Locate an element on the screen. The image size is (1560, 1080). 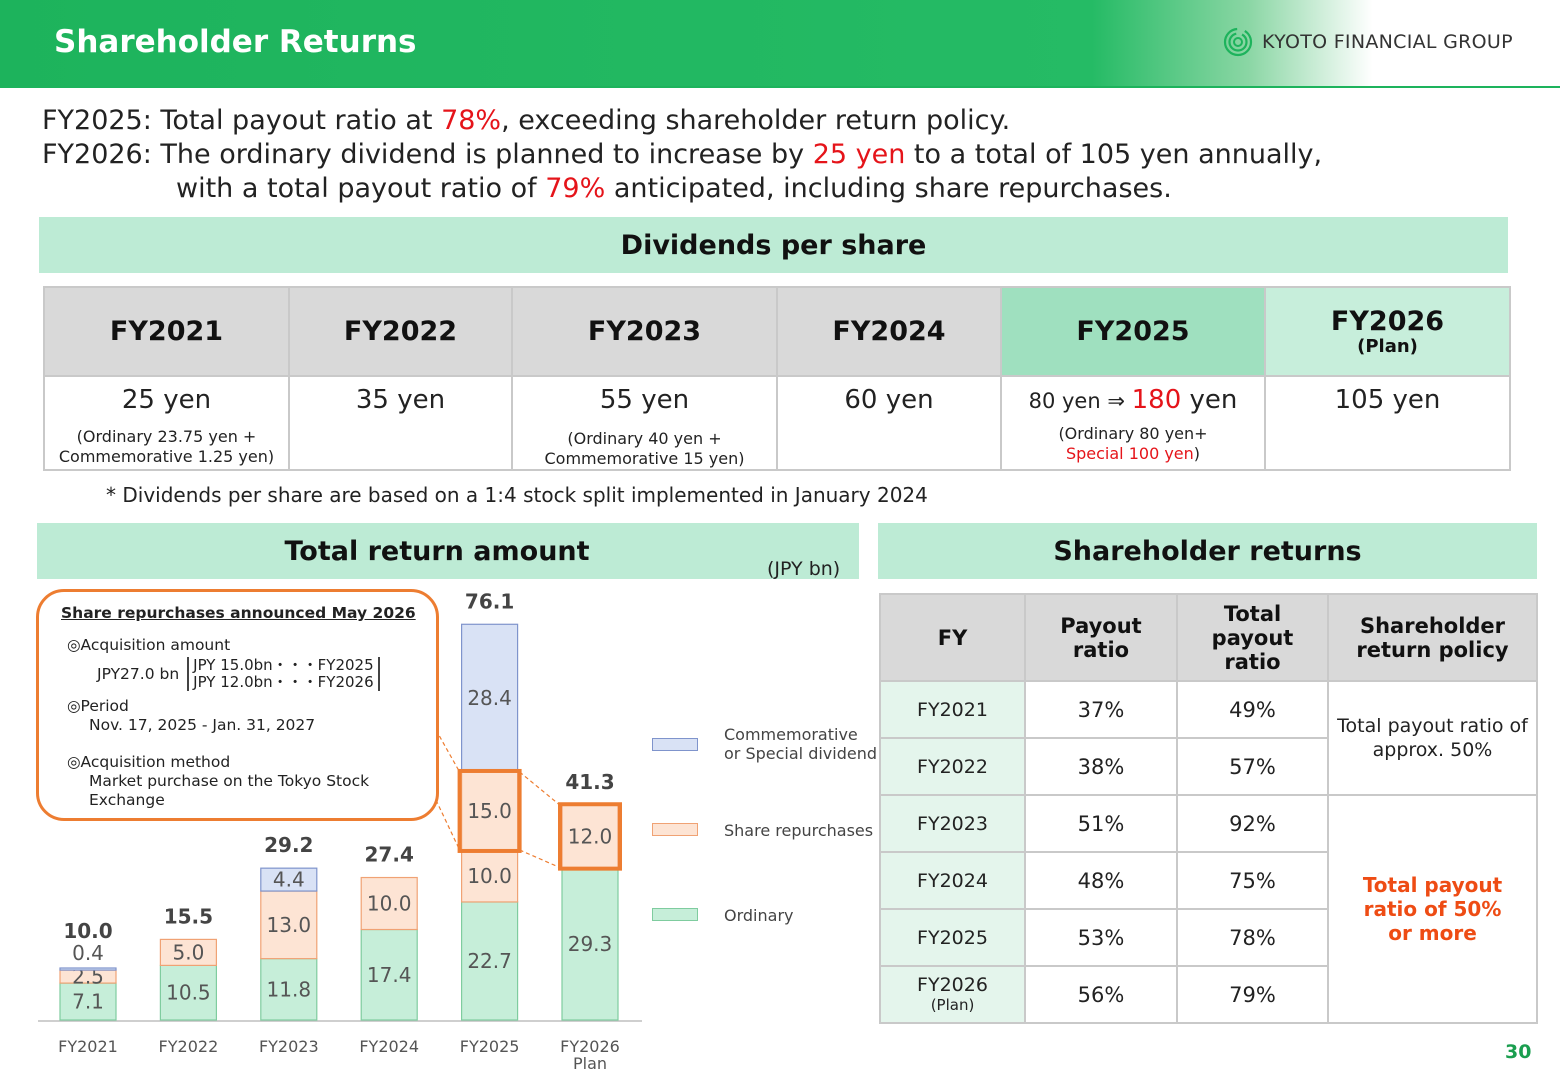
method-label: ◎Acquisition method is located at coordinates (149, 762).